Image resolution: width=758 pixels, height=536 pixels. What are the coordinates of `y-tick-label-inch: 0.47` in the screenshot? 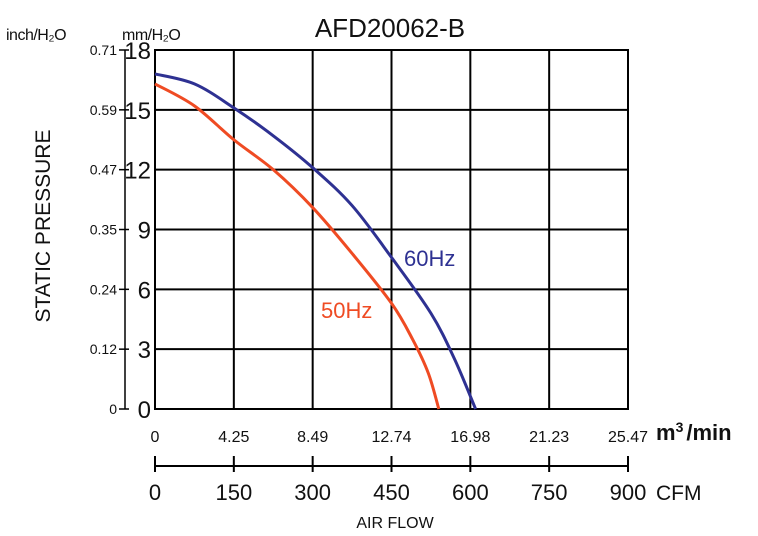 It's located at (103, 170).